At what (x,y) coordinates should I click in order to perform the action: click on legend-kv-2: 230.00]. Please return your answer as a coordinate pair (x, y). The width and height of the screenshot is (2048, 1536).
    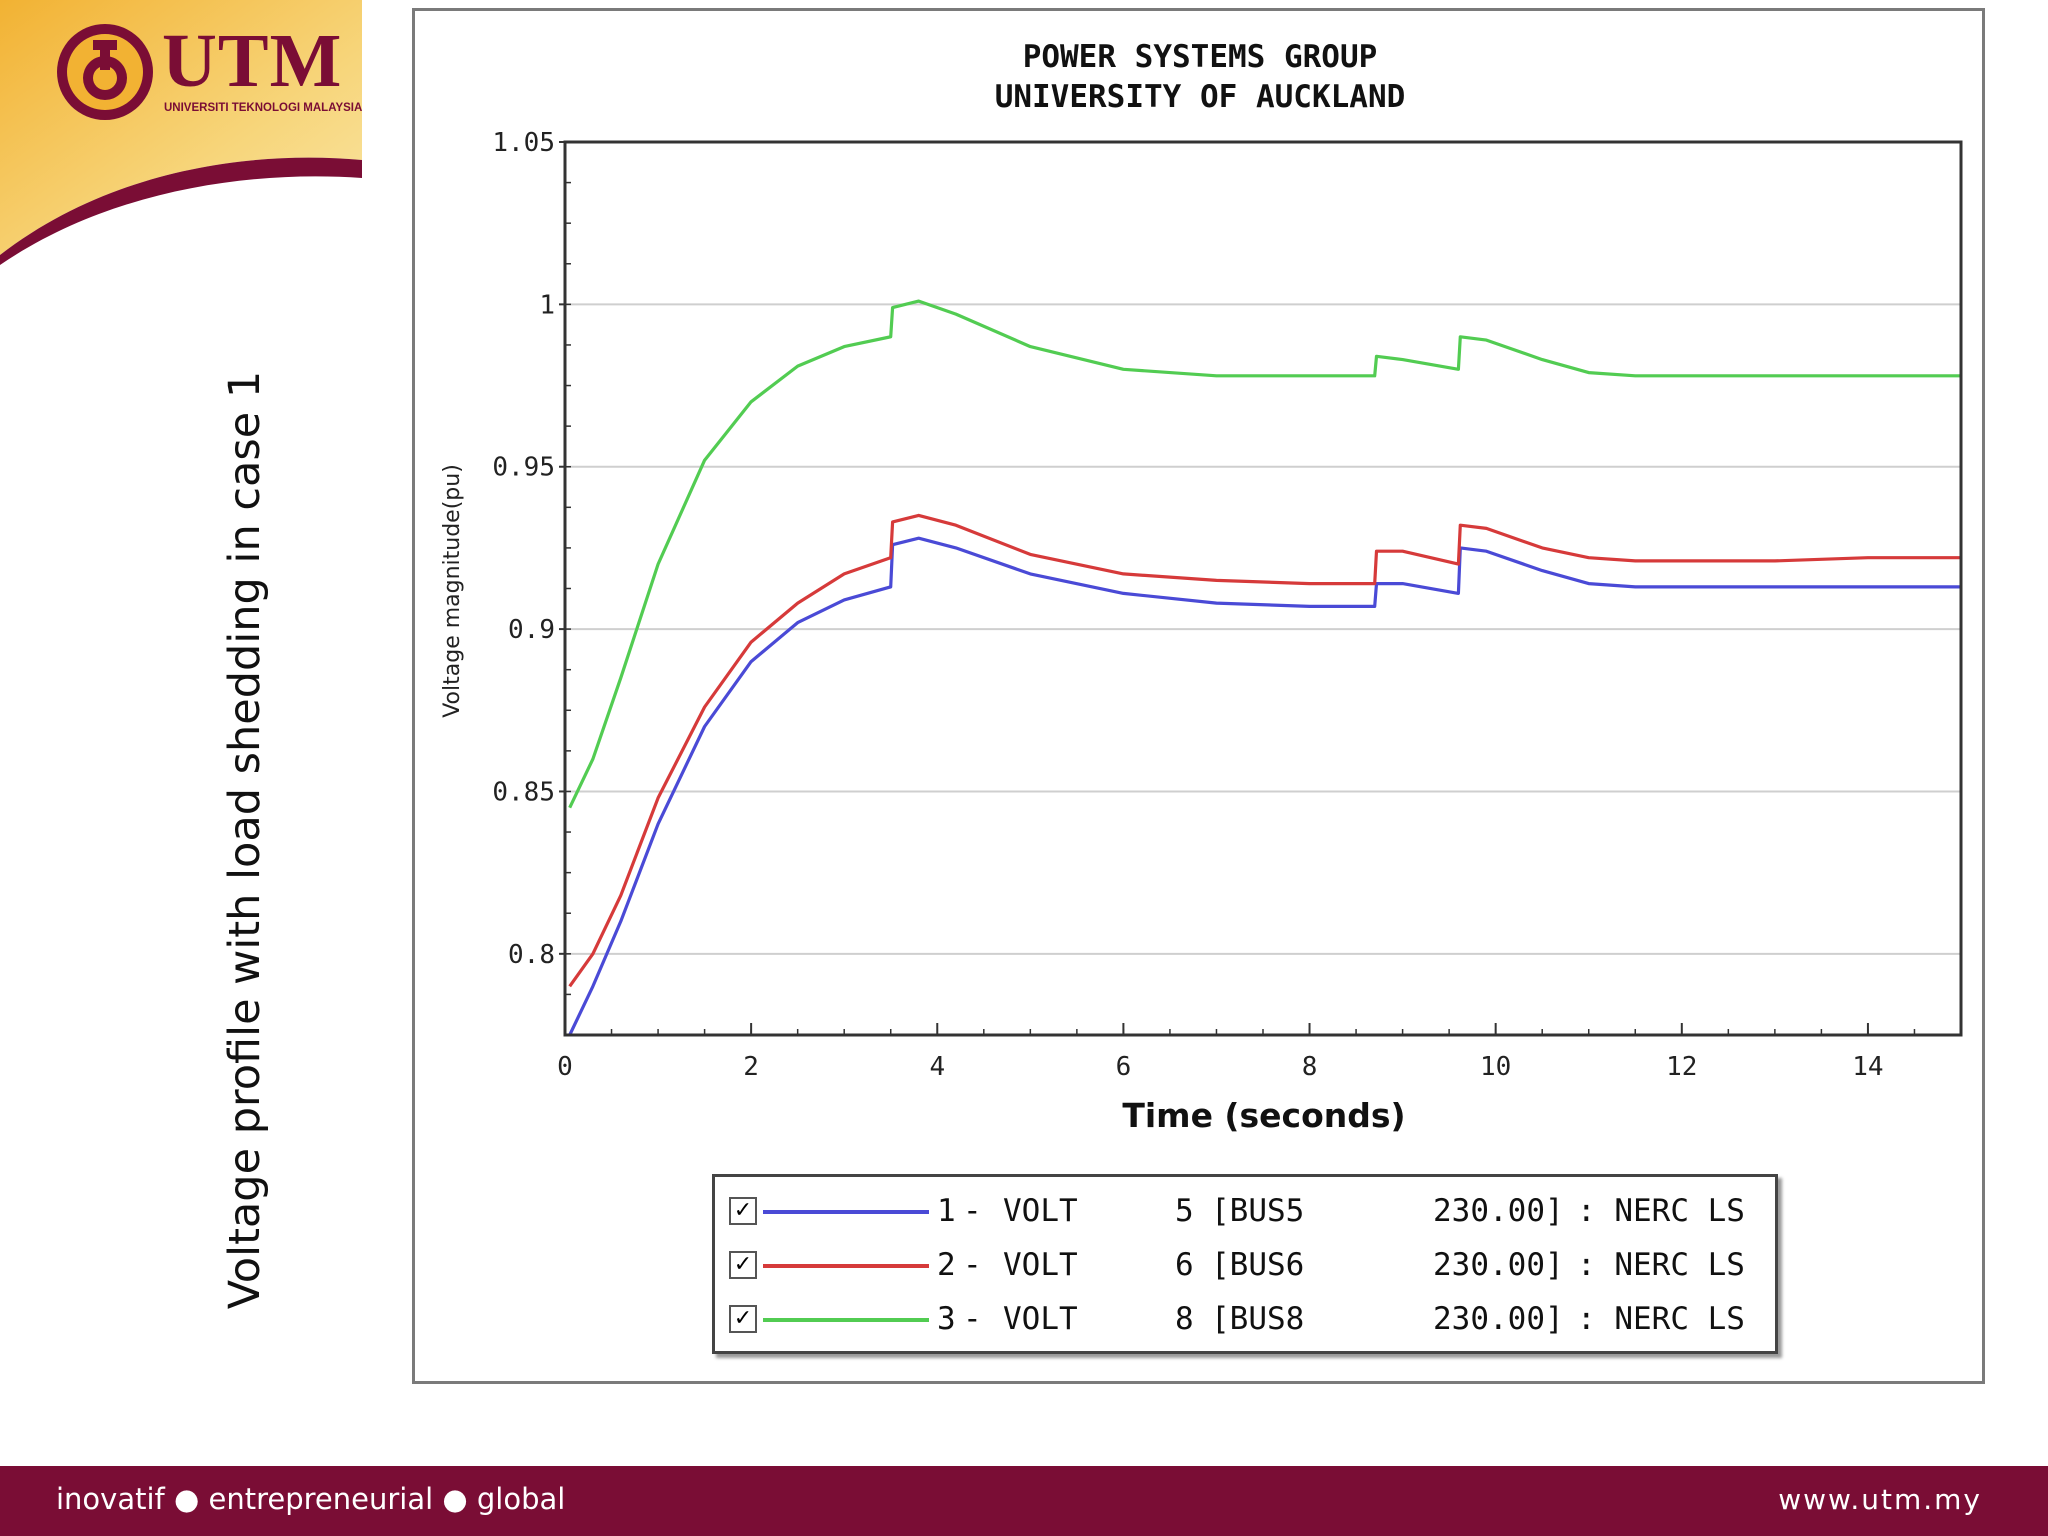
    Looking at the image, I should click on (1498, 1265).